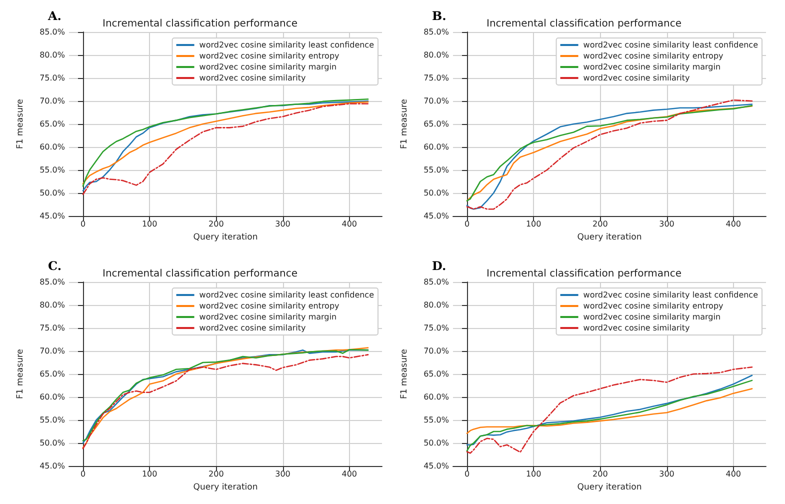  What do you see at coordinates (54, 16) in the screenshot?
I see `text: A.` at bounding box center [54, 16].